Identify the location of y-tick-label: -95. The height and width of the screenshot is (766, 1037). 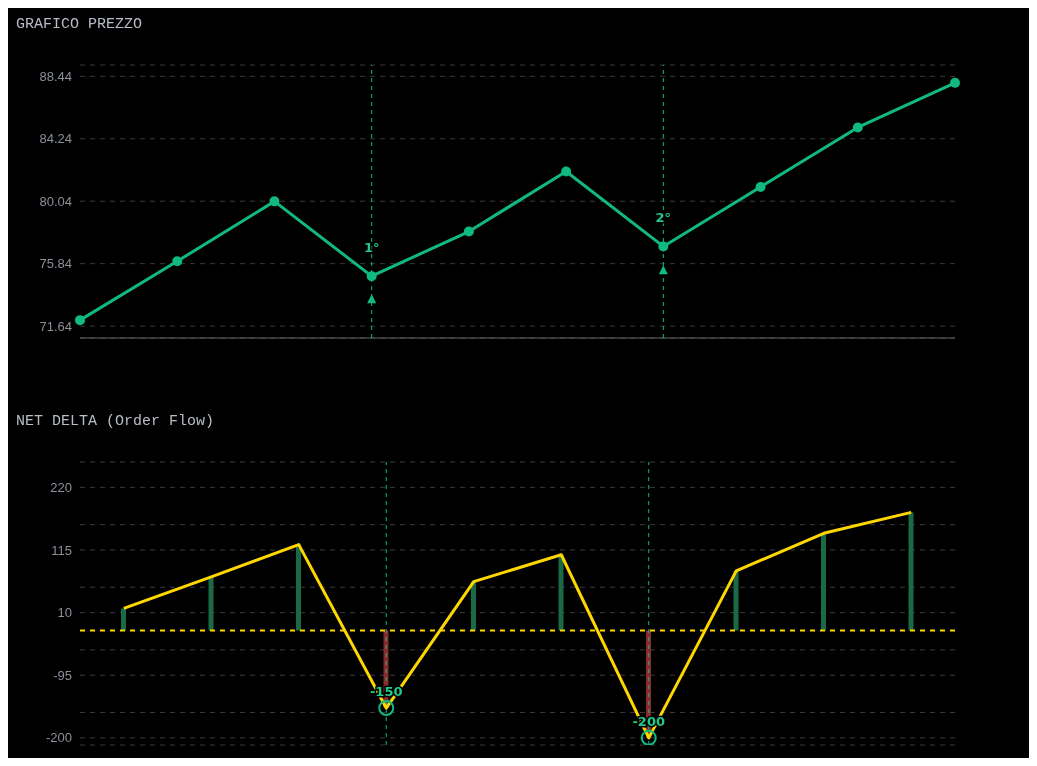
(62, 675).